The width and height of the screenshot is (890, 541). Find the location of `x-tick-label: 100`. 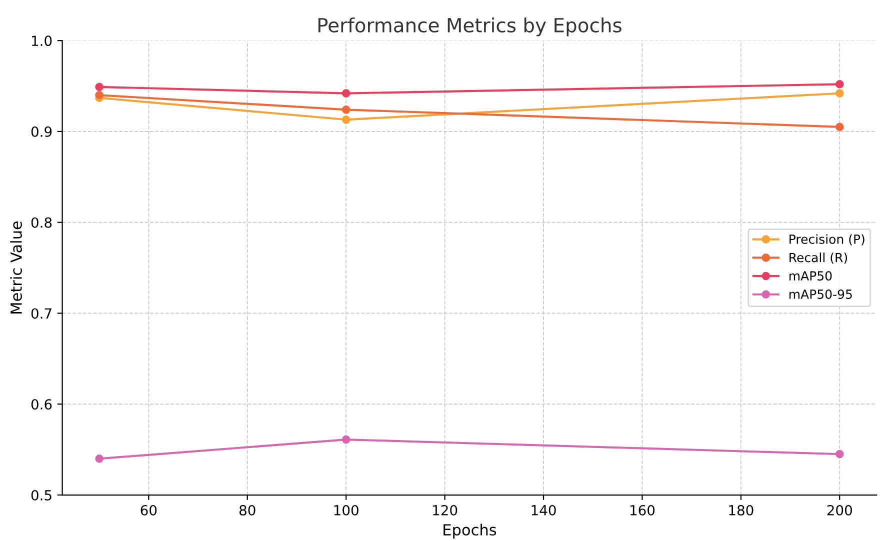

x-tick-label: 100 is located at coordinates (346, 510).